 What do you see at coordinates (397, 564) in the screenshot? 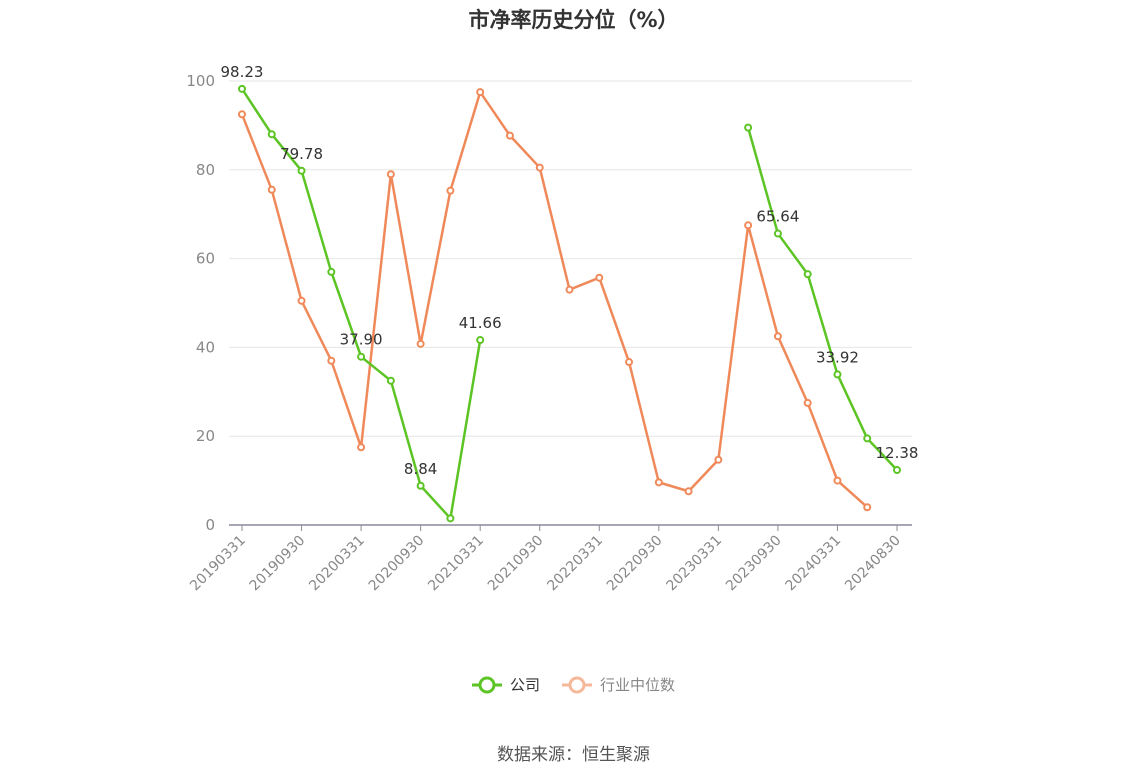
I see `x-tick-label: 20200930` at bounding box center [397, 564].